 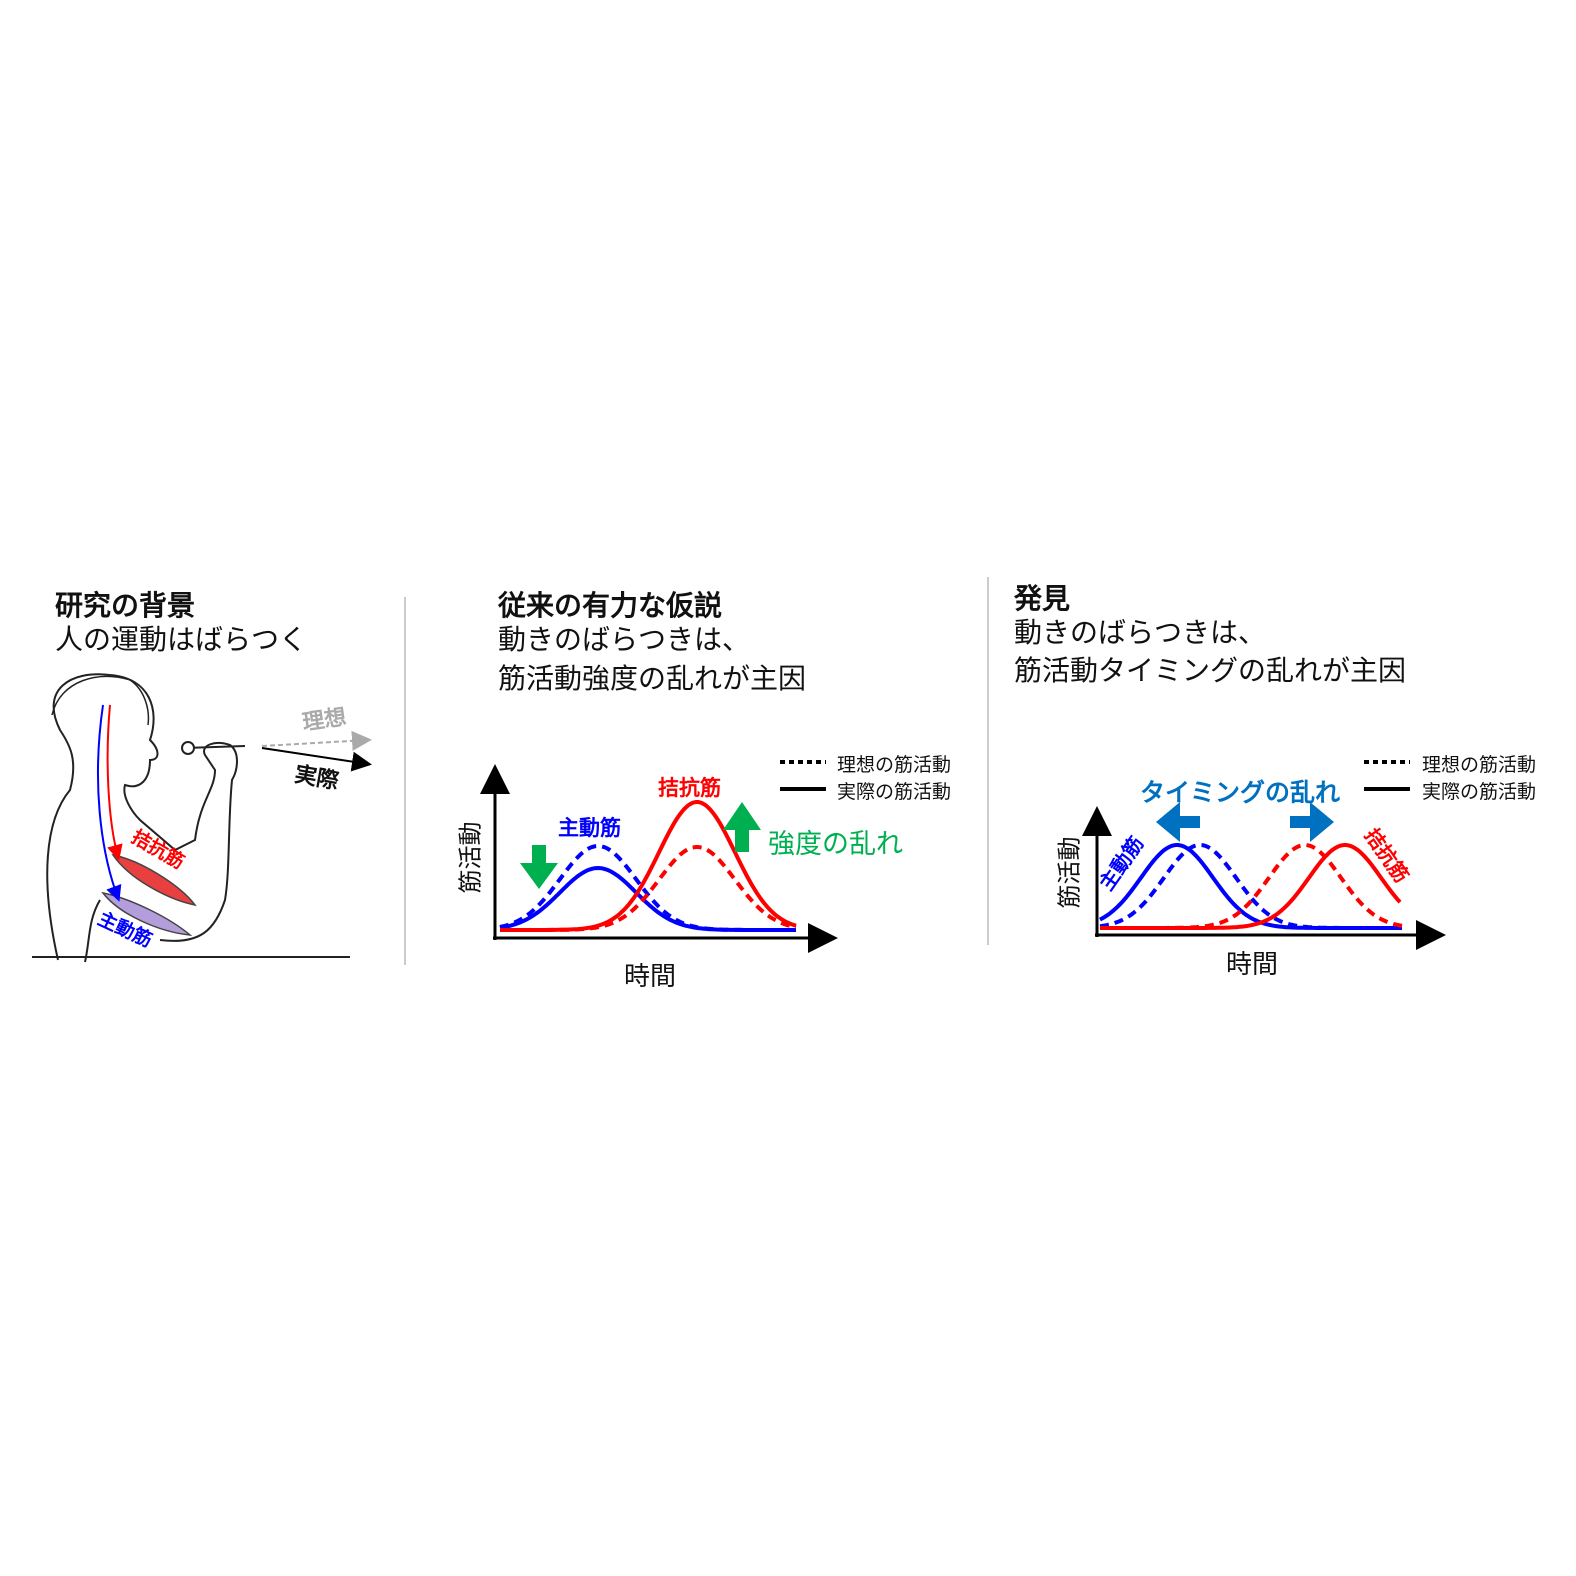 I want to click on agonist-label: 主動筋, so click(x=589, y=828).